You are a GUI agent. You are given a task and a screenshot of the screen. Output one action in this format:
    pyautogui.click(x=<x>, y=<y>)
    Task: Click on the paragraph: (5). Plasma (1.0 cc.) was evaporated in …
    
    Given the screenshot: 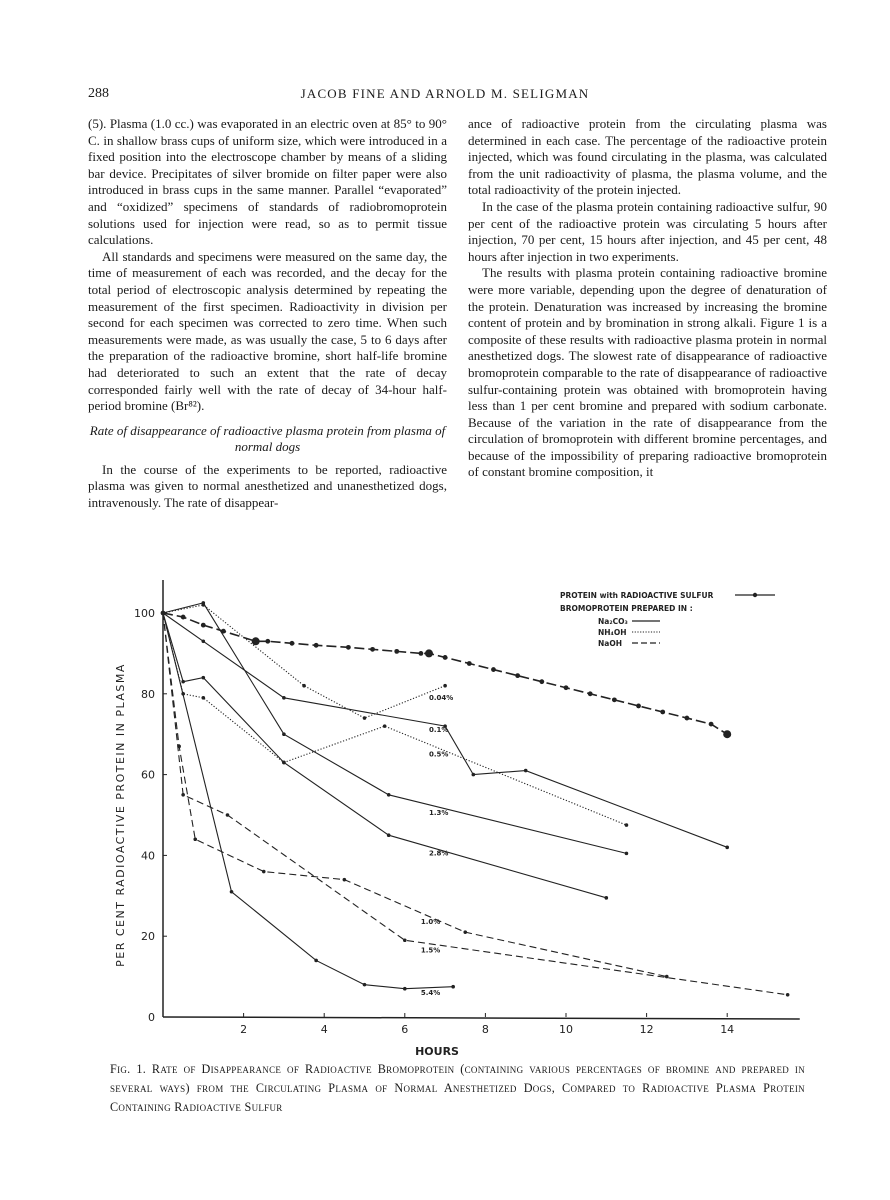 What is the action you would take?
    pyautogui.click(x=267, y=182)
    